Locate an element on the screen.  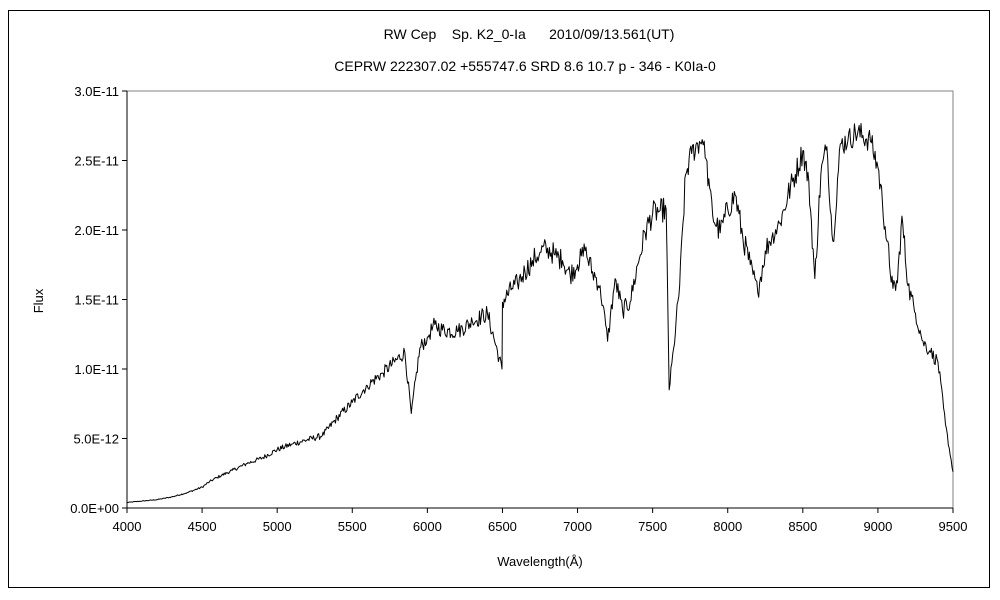
x-tick-label: 7500 is located at coordinates (652, 526).